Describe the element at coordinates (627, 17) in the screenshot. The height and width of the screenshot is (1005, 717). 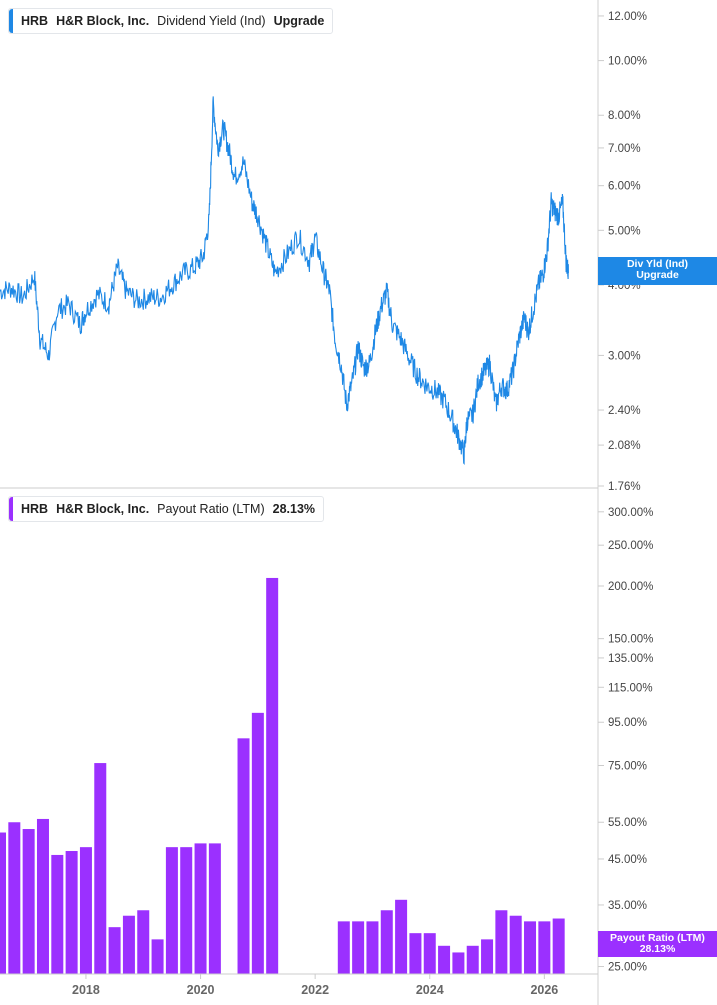
I see `yield-y-tick-label: 12.00%` at that location.